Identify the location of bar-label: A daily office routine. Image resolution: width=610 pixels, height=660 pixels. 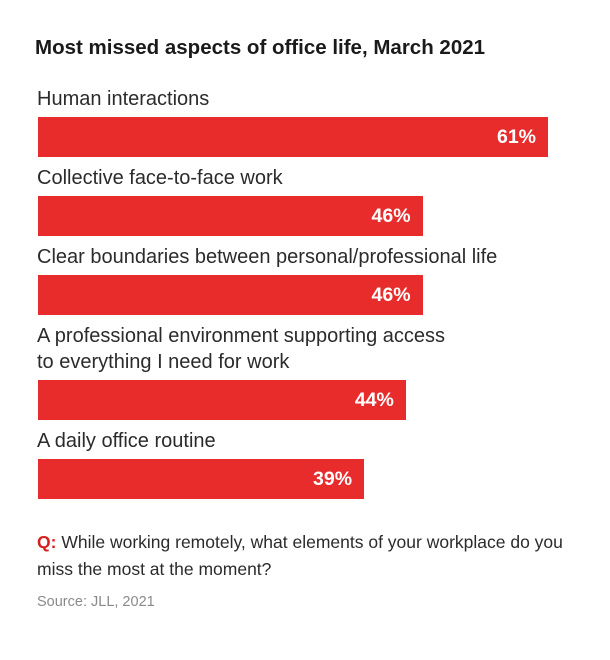
(126, 441).